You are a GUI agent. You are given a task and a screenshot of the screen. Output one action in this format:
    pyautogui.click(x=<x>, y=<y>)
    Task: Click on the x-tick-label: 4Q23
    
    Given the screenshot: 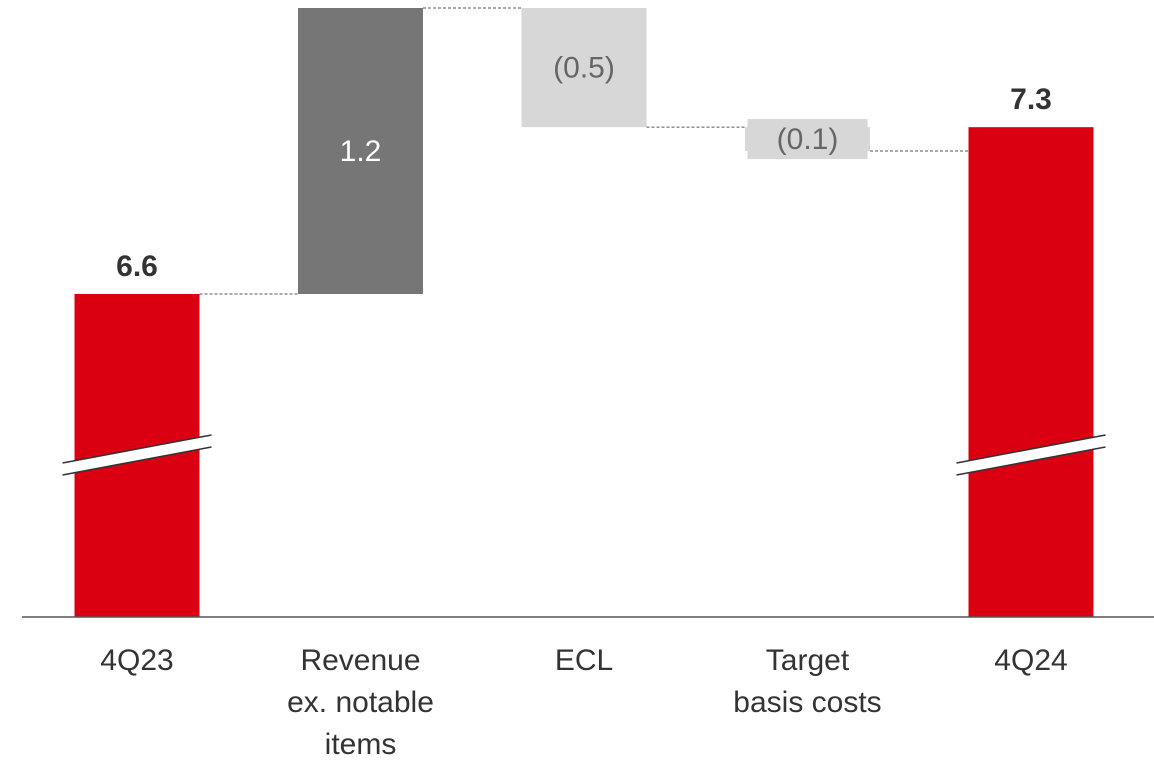 What is the action you would take?
    pyautogui.click(x=137, y=660)
    